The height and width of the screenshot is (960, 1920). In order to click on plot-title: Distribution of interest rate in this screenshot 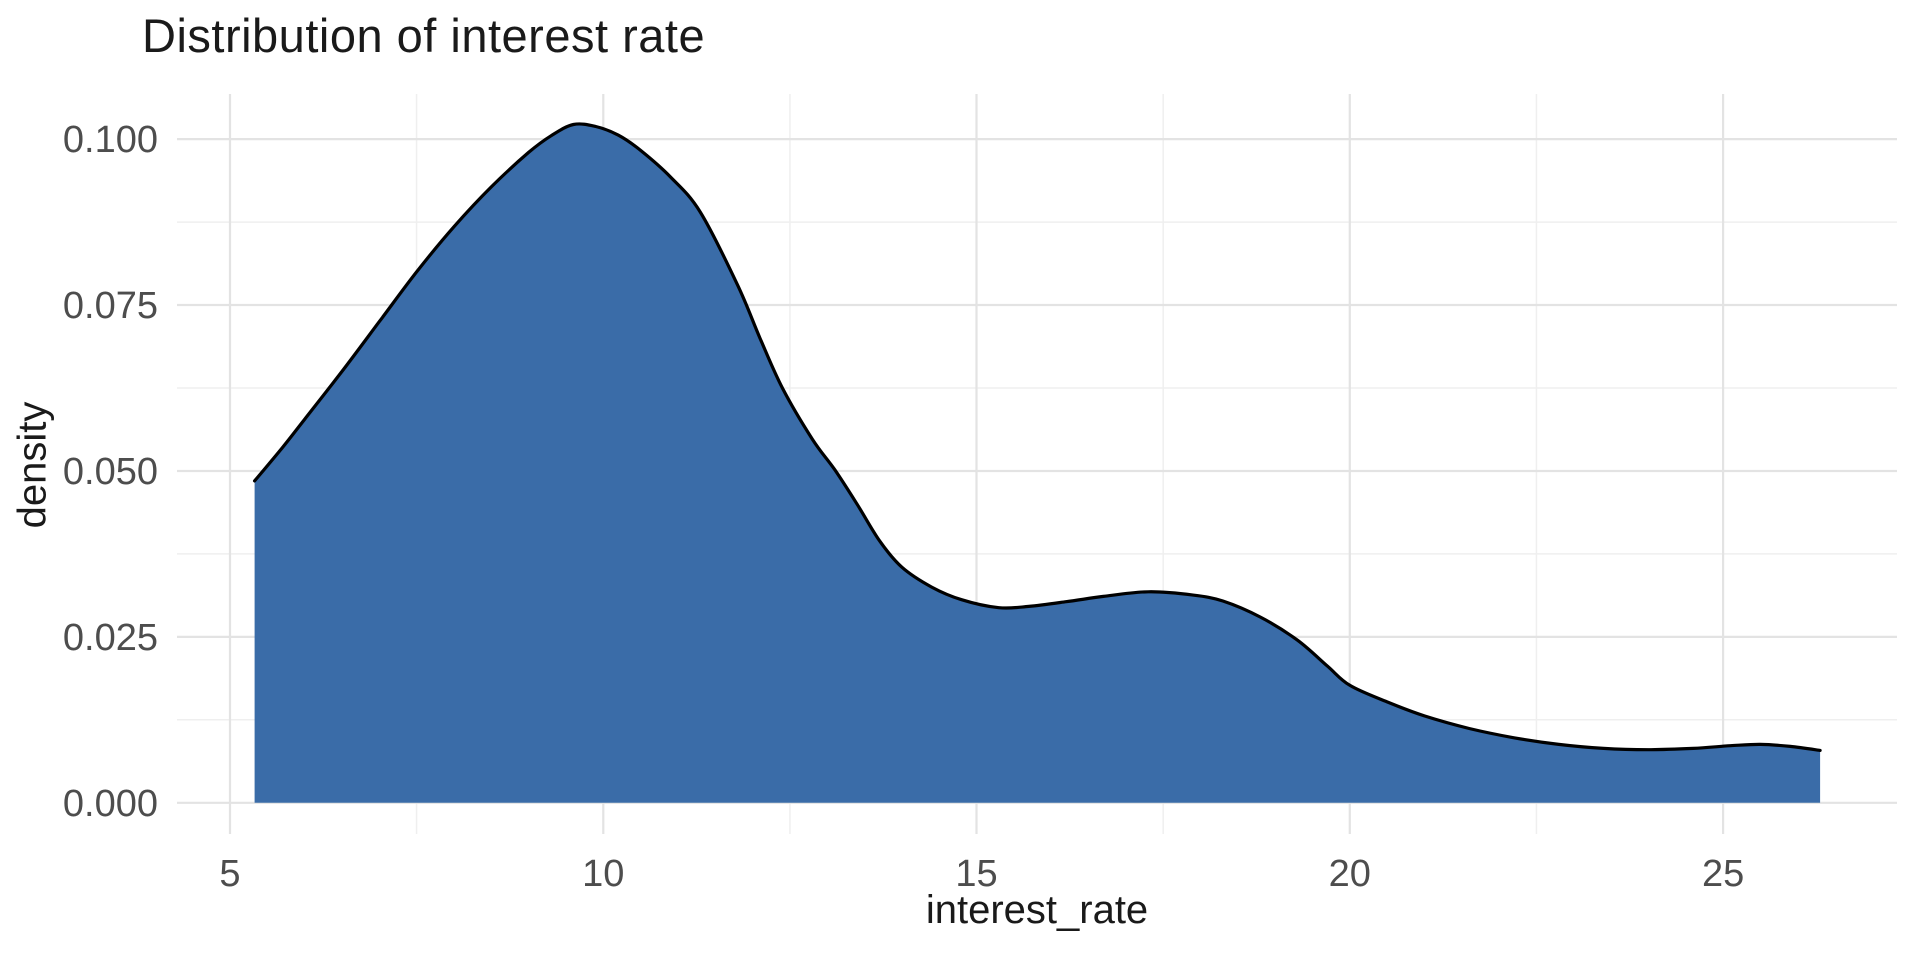, I will do `click(424, 35)`.